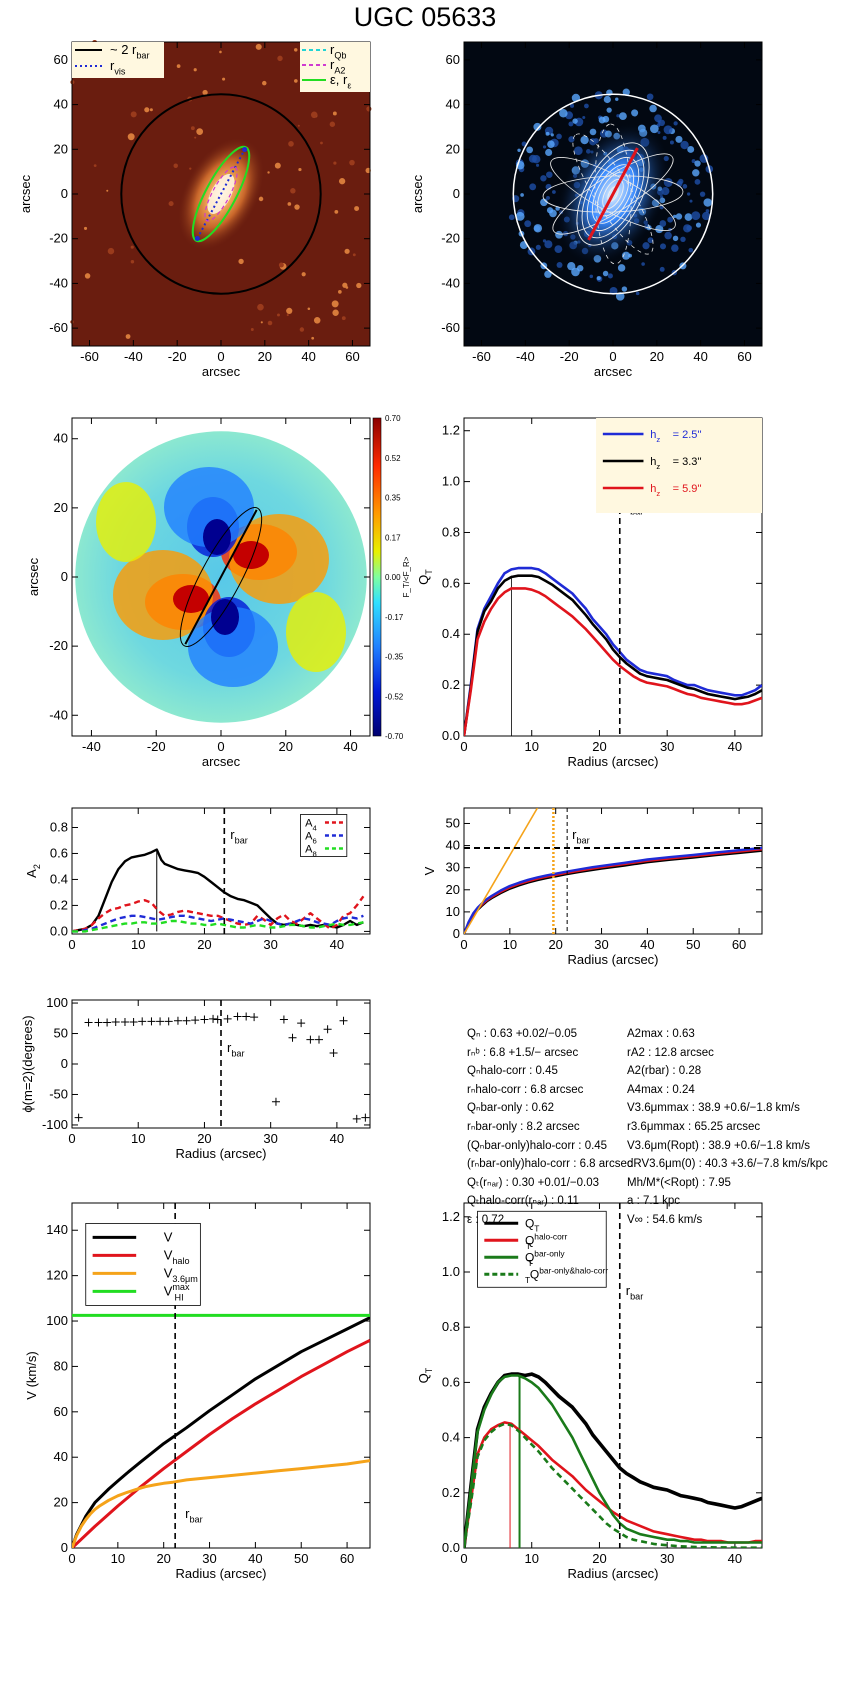 This screenshot has height=1700, width=850. I want to click on legend-label: A6, so click(311, 837).